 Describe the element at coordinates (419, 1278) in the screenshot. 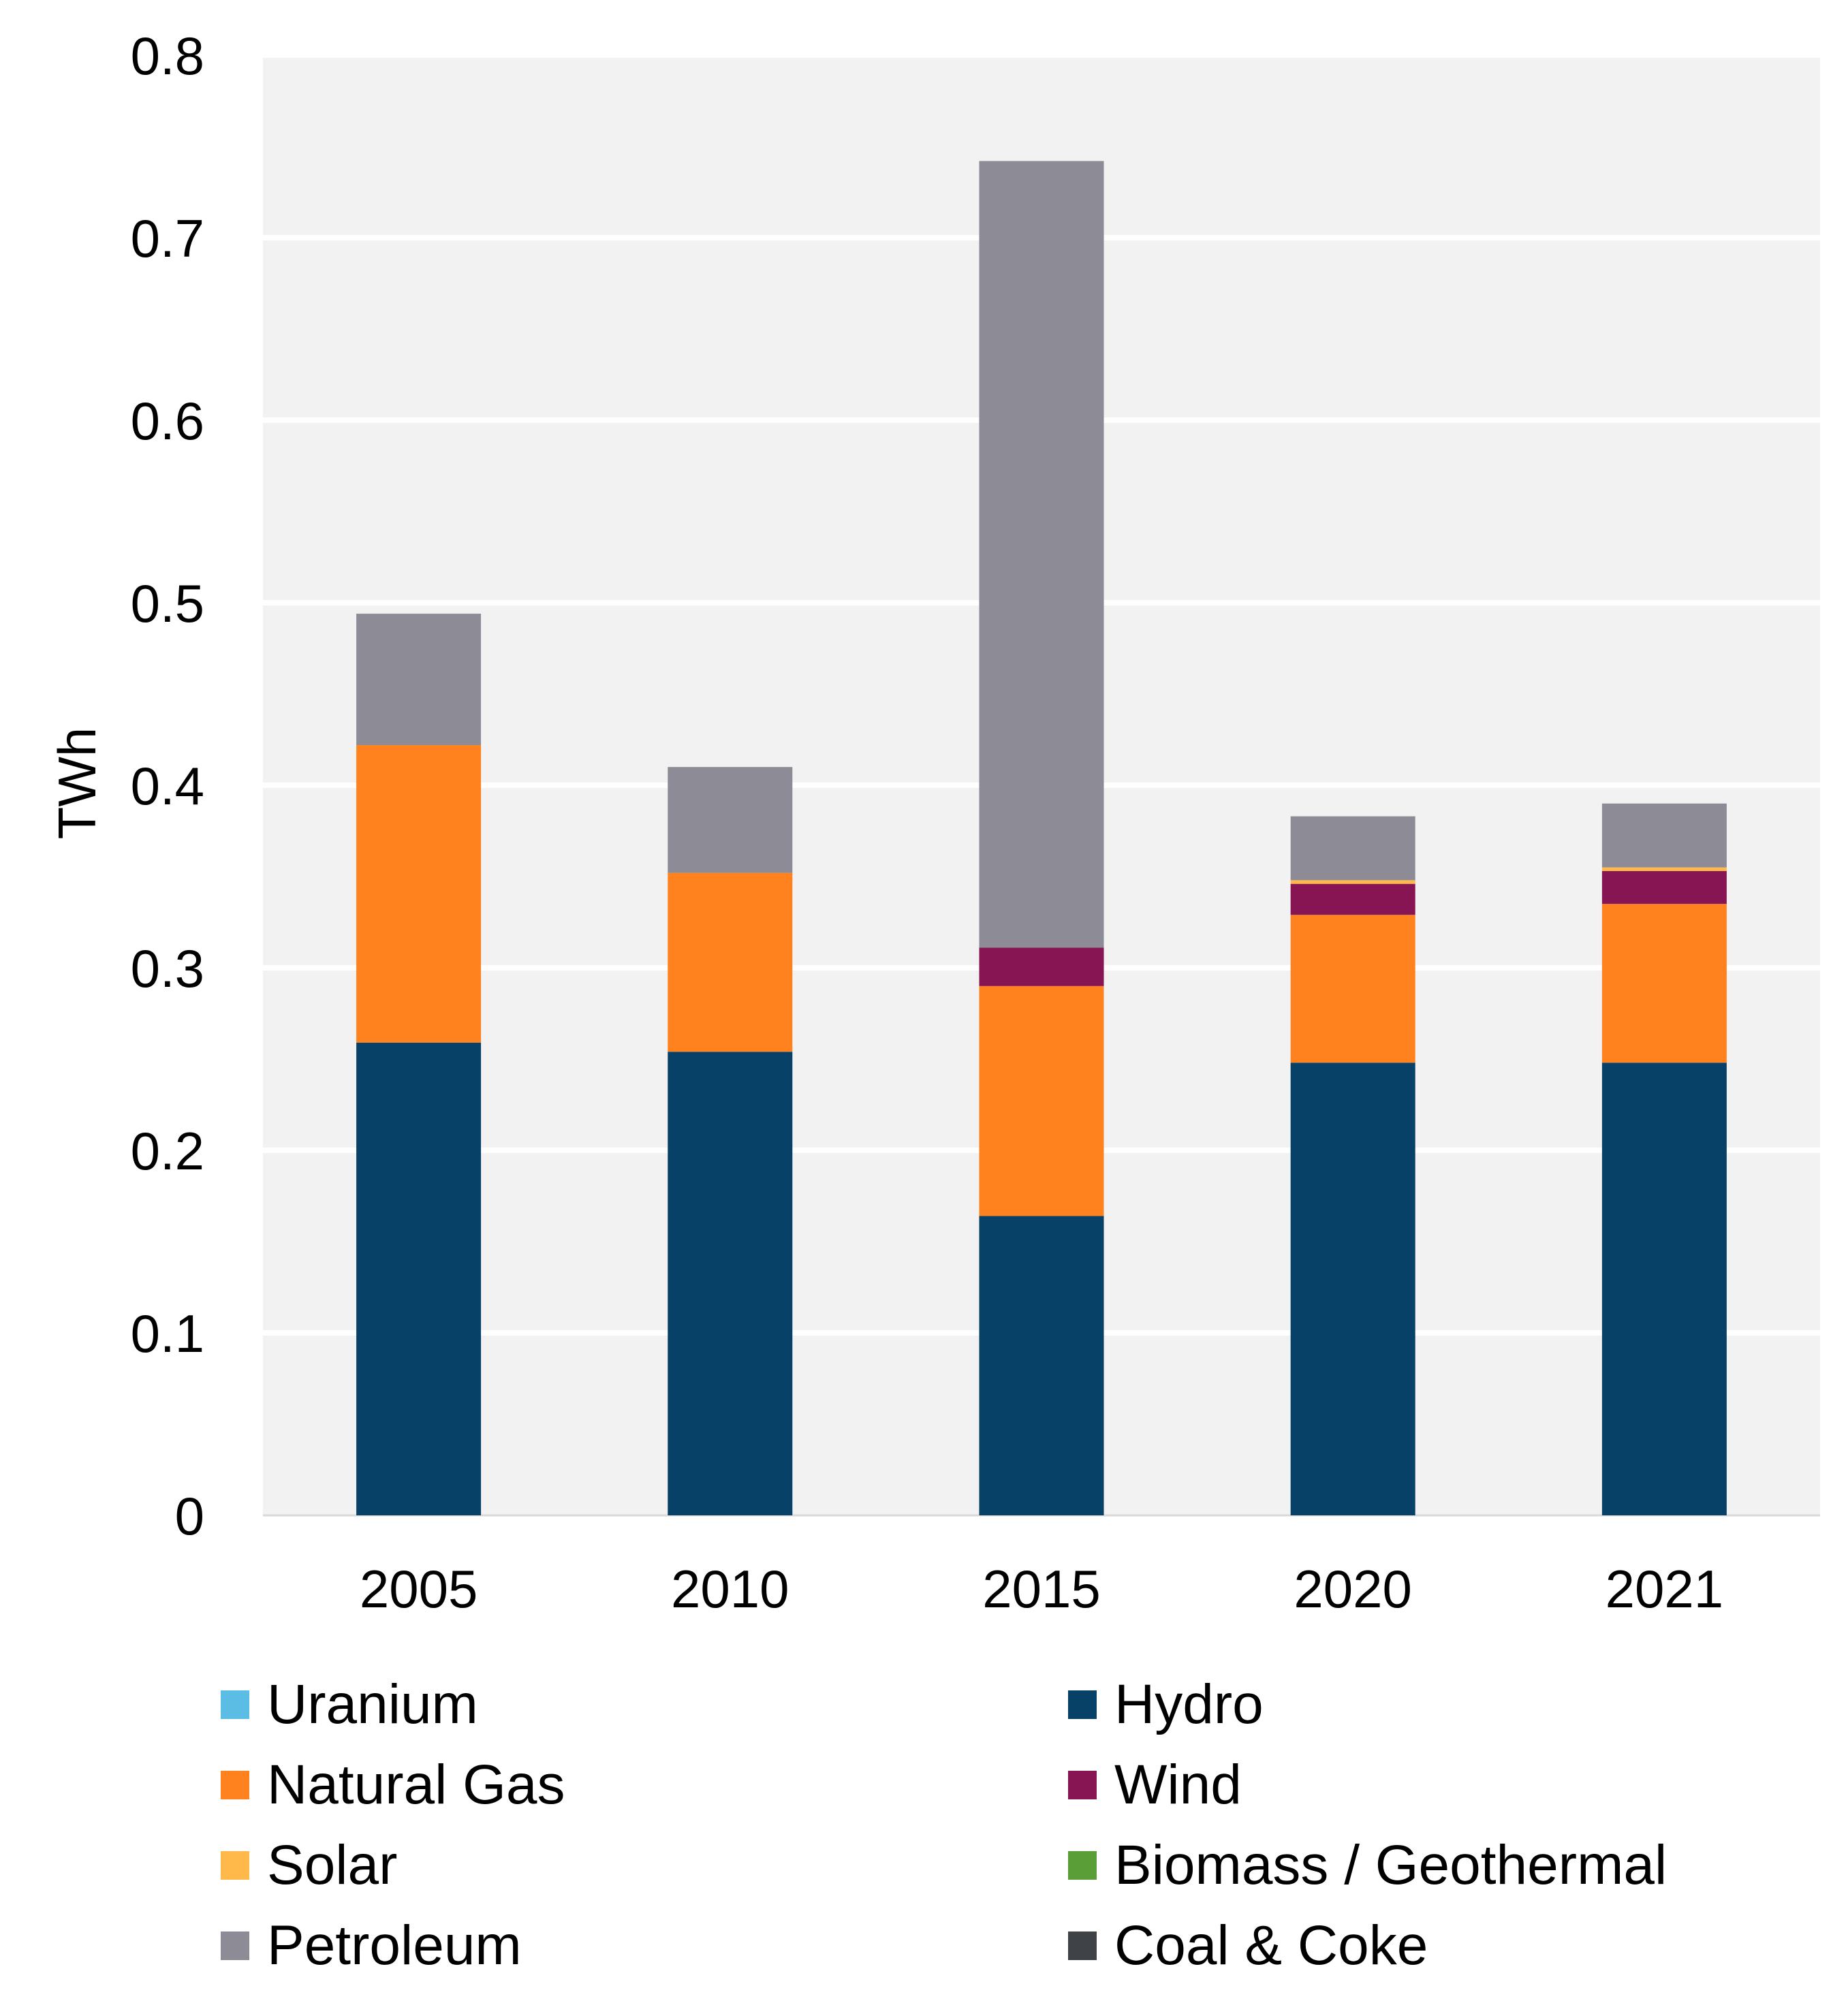

I see `bar-segment-hydro-2005` at that location.